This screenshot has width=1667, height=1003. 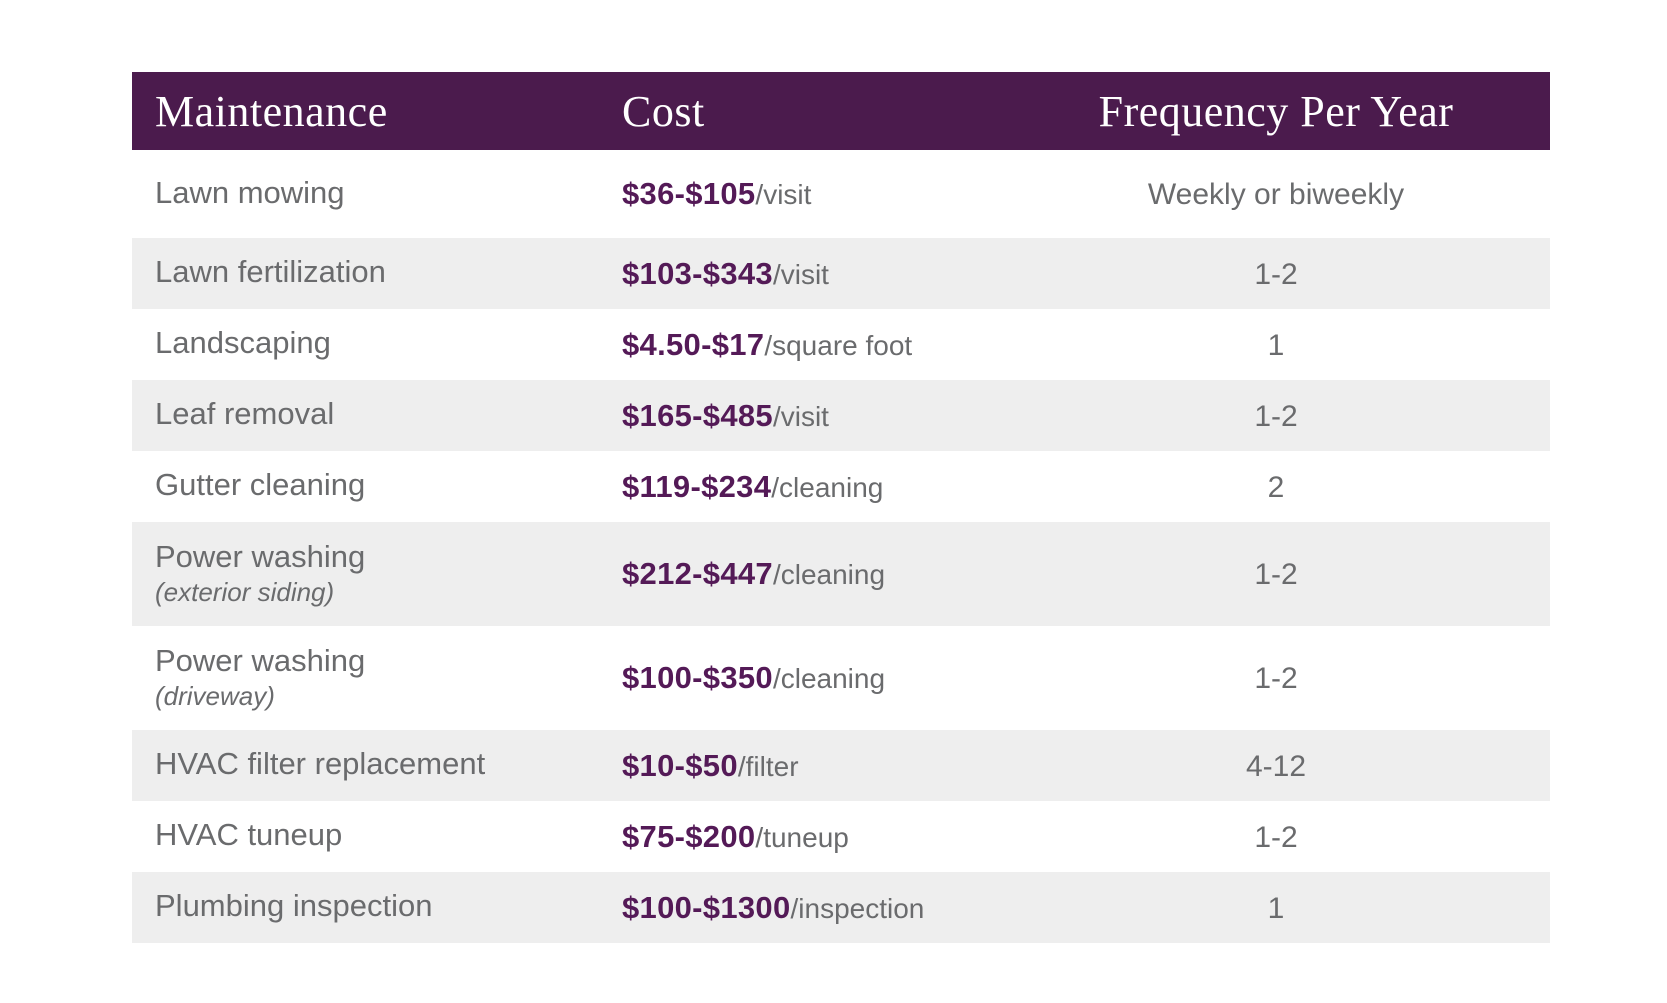 I want to click on cost-value: $100-$350, so click(x=697, y=677).